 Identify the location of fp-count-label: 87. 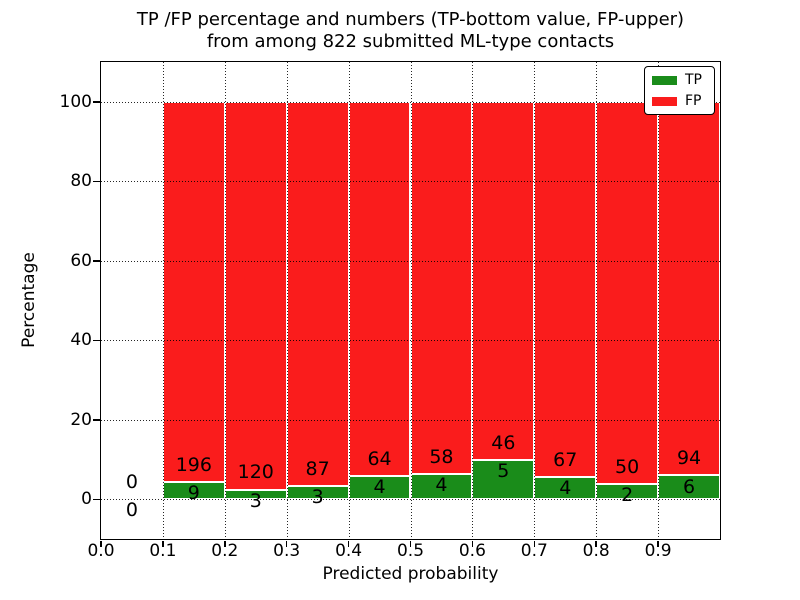
(317, 468).